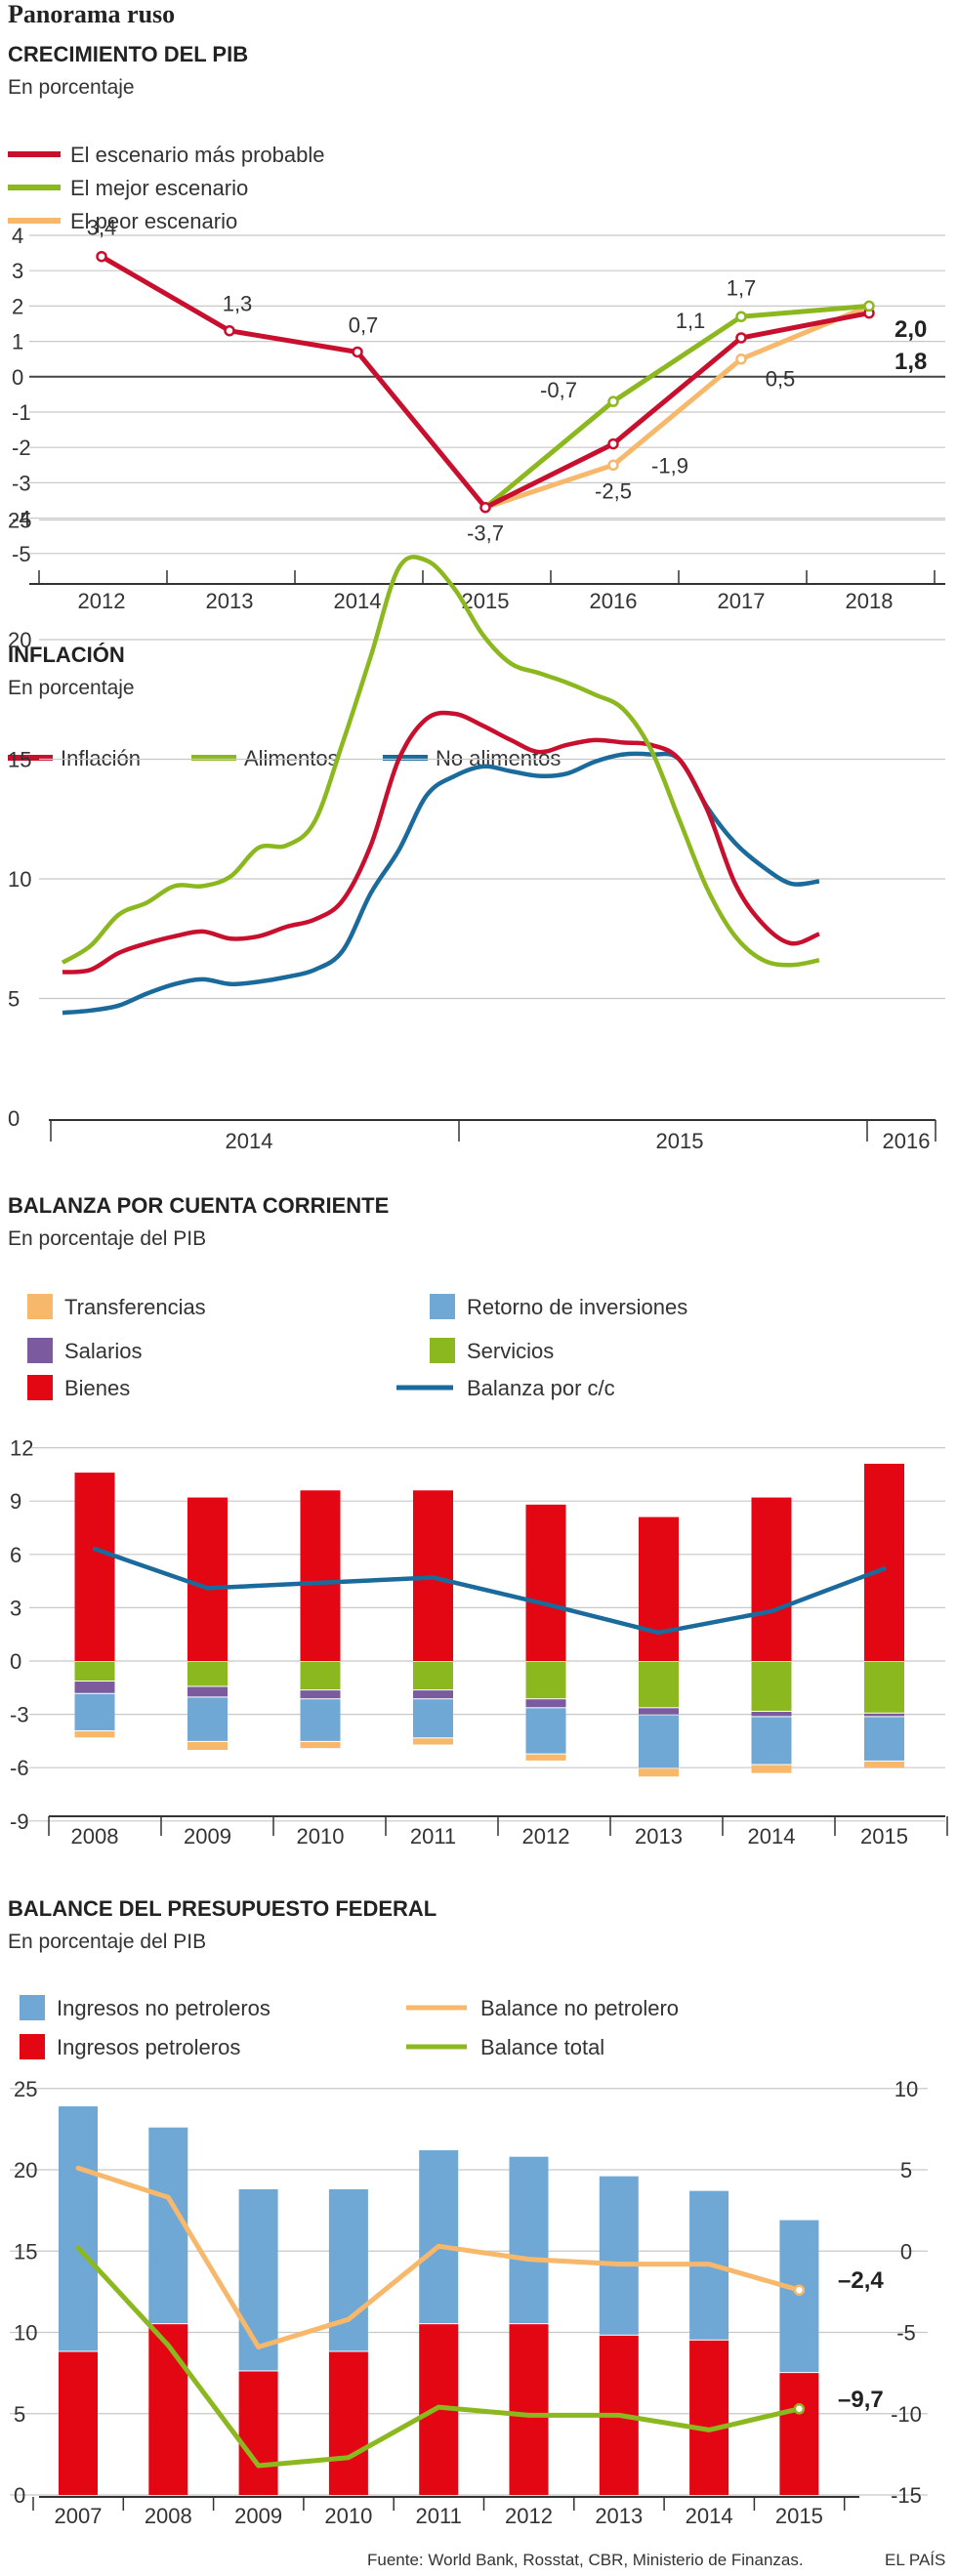 This screenshot has height=2576, width=957. Describe the element at coordinates (21, 483) in the screenshot. I see `pib-ytick-label: -3` at that location.